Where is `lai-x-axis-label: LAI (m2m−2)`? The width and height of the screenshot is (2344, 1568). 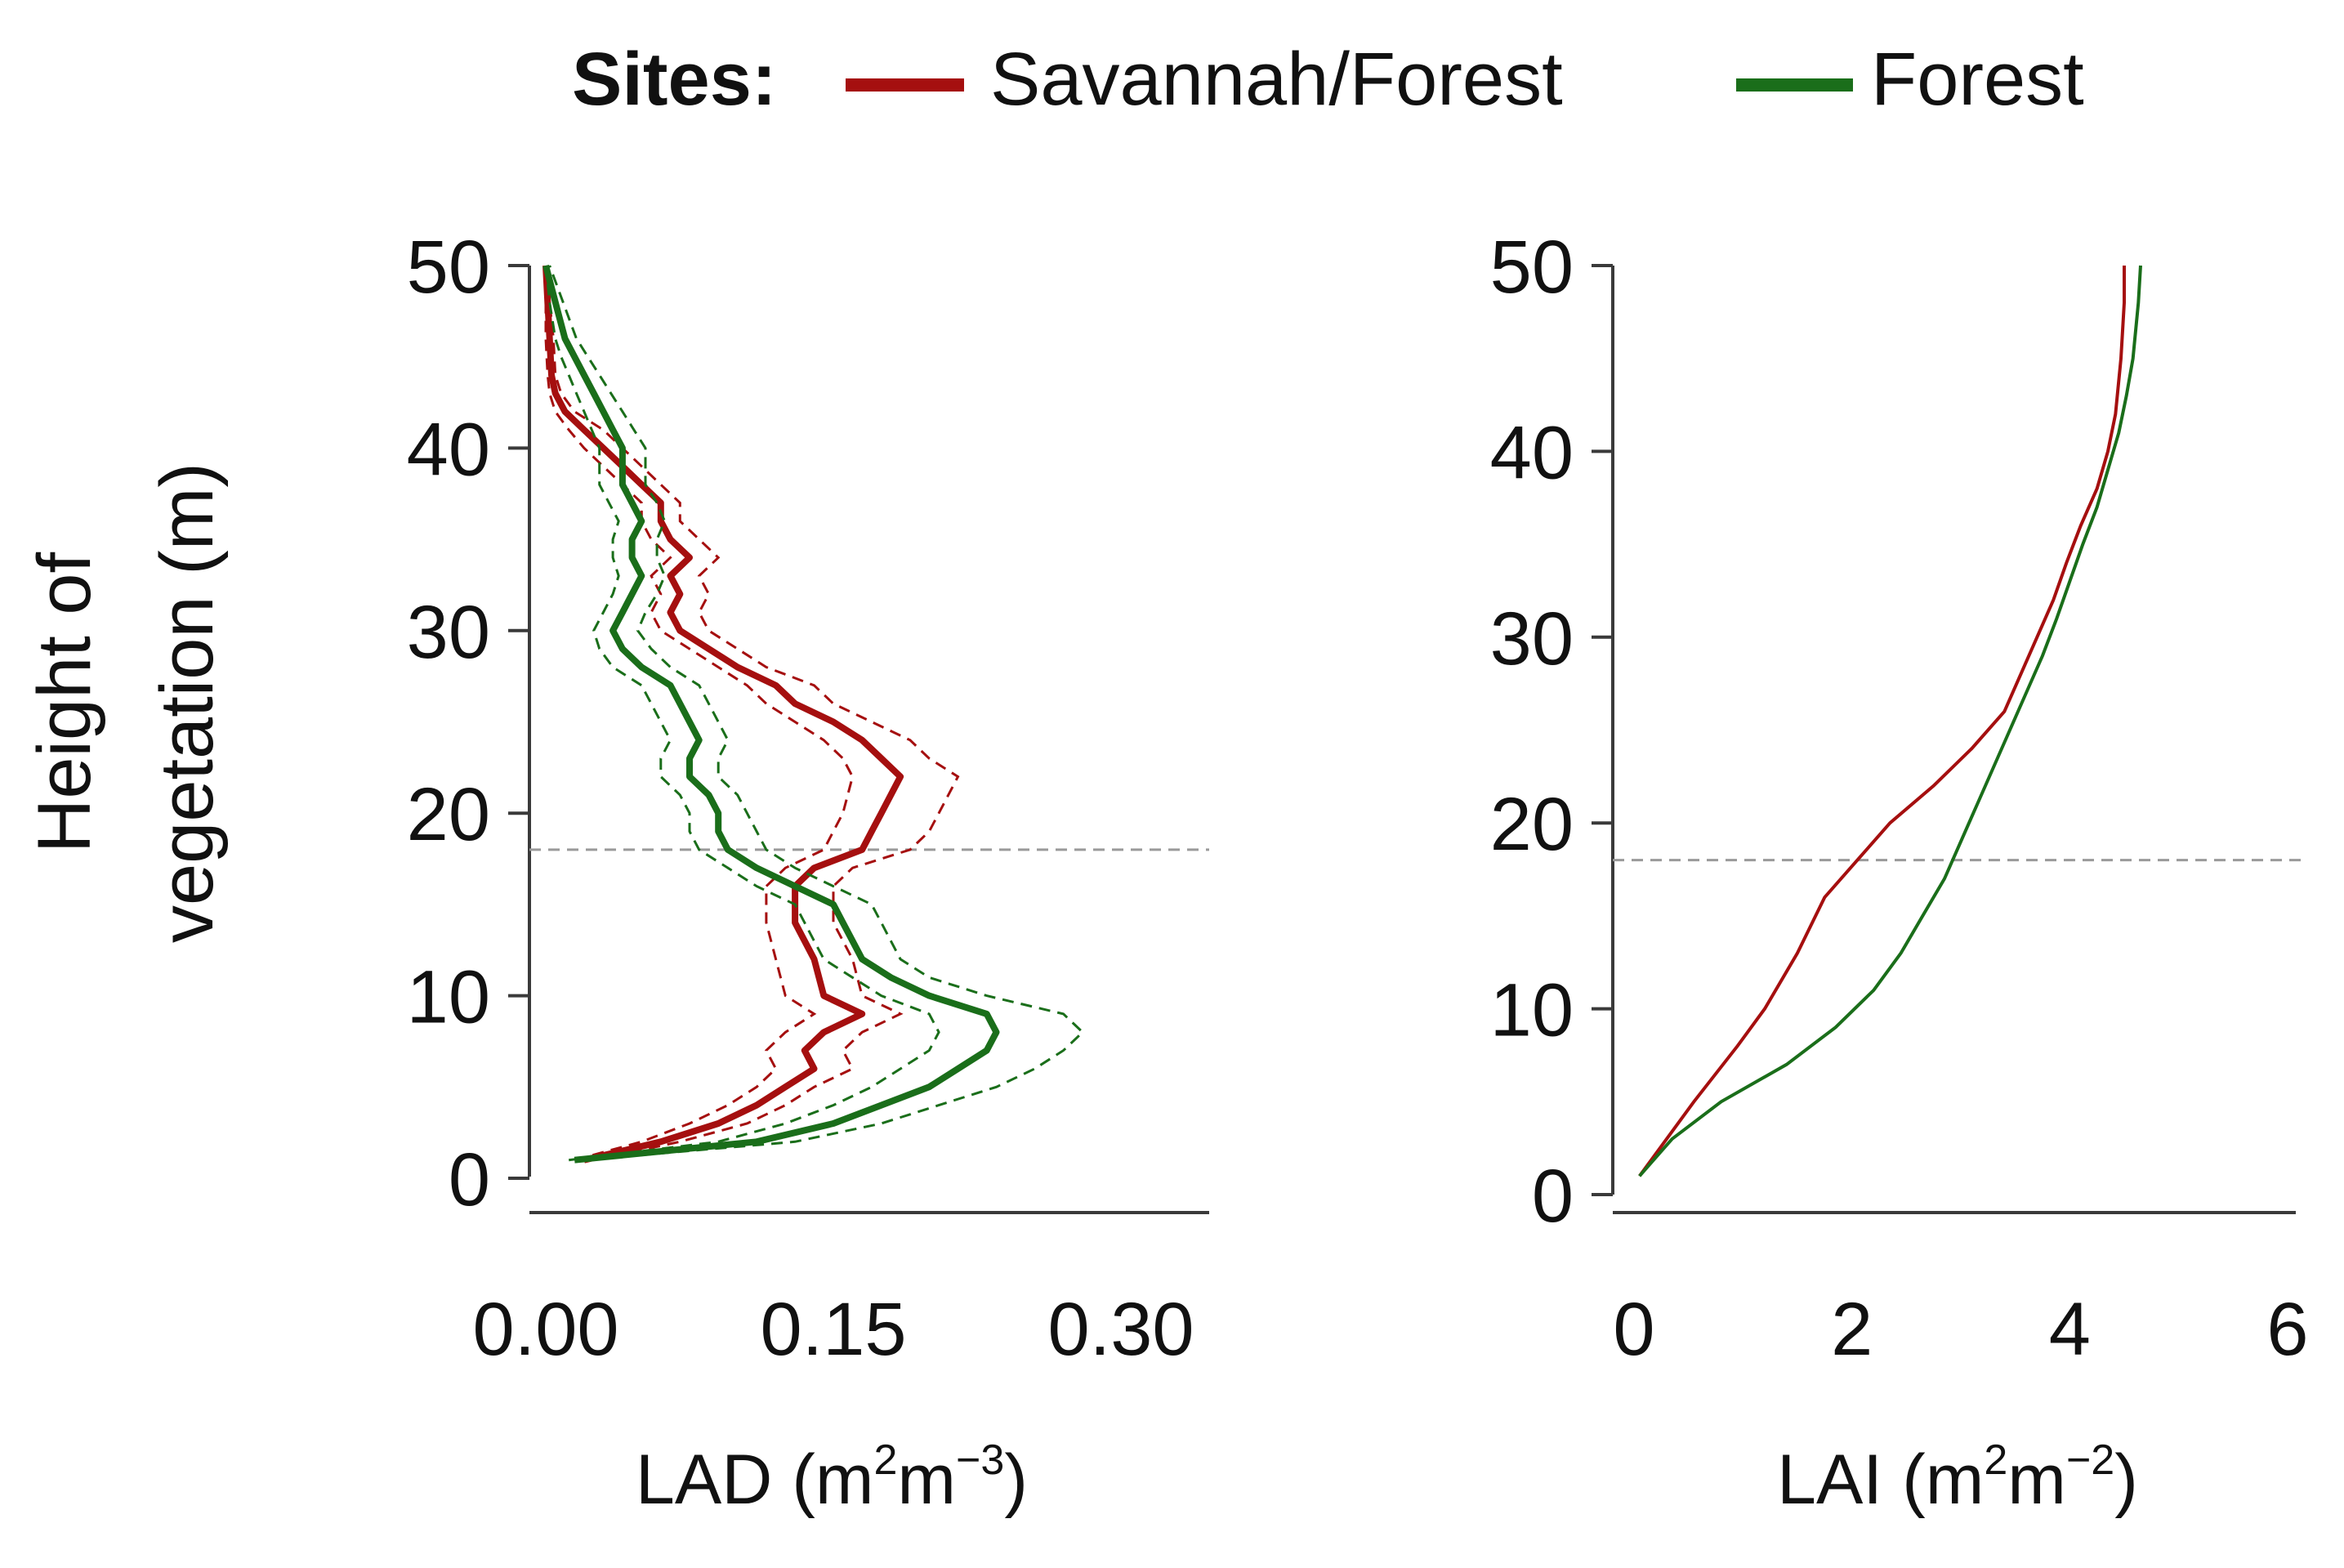 lai-x-axis-label: LAI (m2m−2) is located at coordinates (1957, 1477).